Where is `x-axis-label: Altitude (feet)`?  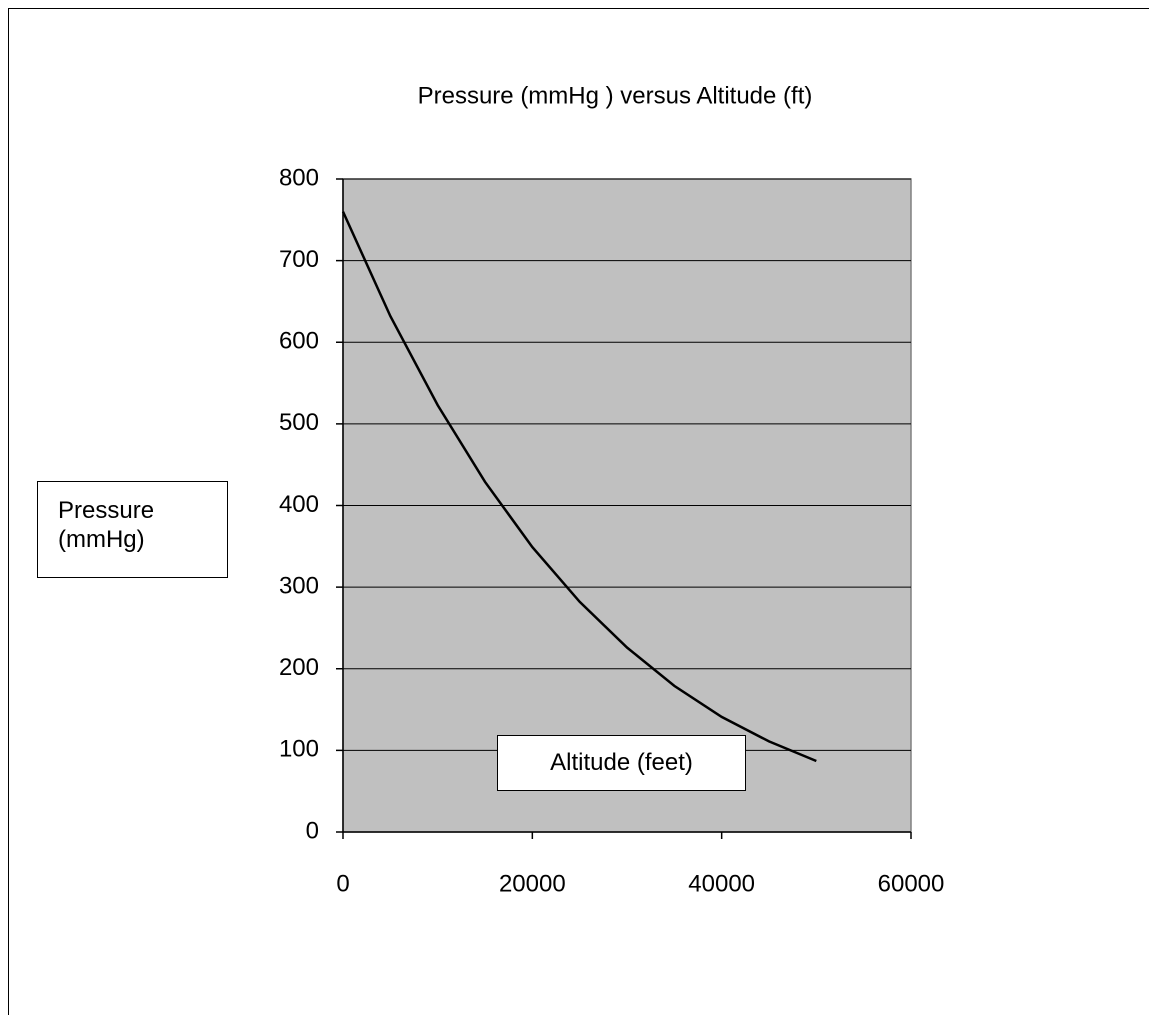 x-axis-label: Altitude (feet) is located at coordinates (621, 763).